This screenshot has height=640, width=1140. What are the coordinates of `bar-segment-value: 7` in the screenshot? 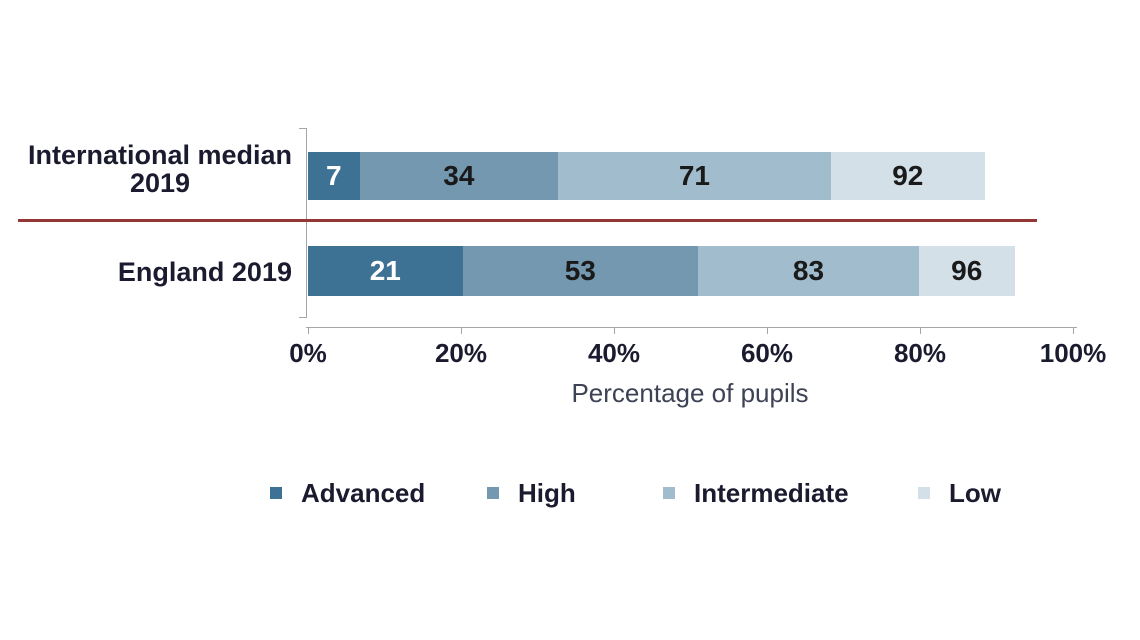 It's located at (333, 175).